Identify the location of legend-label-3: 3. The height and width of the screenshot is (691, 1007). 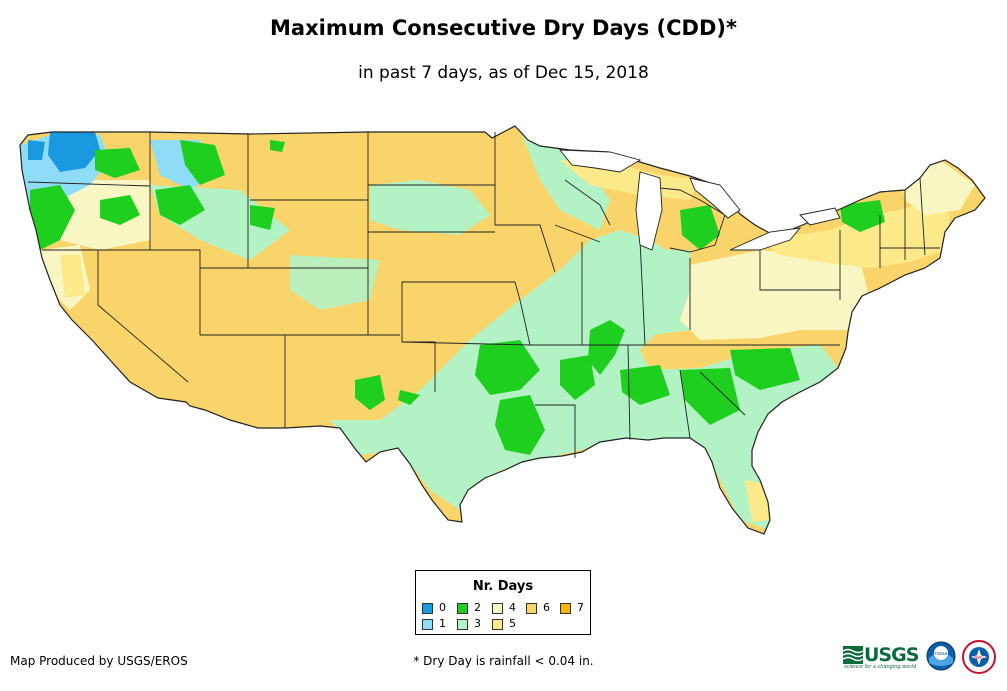
(477, 623).